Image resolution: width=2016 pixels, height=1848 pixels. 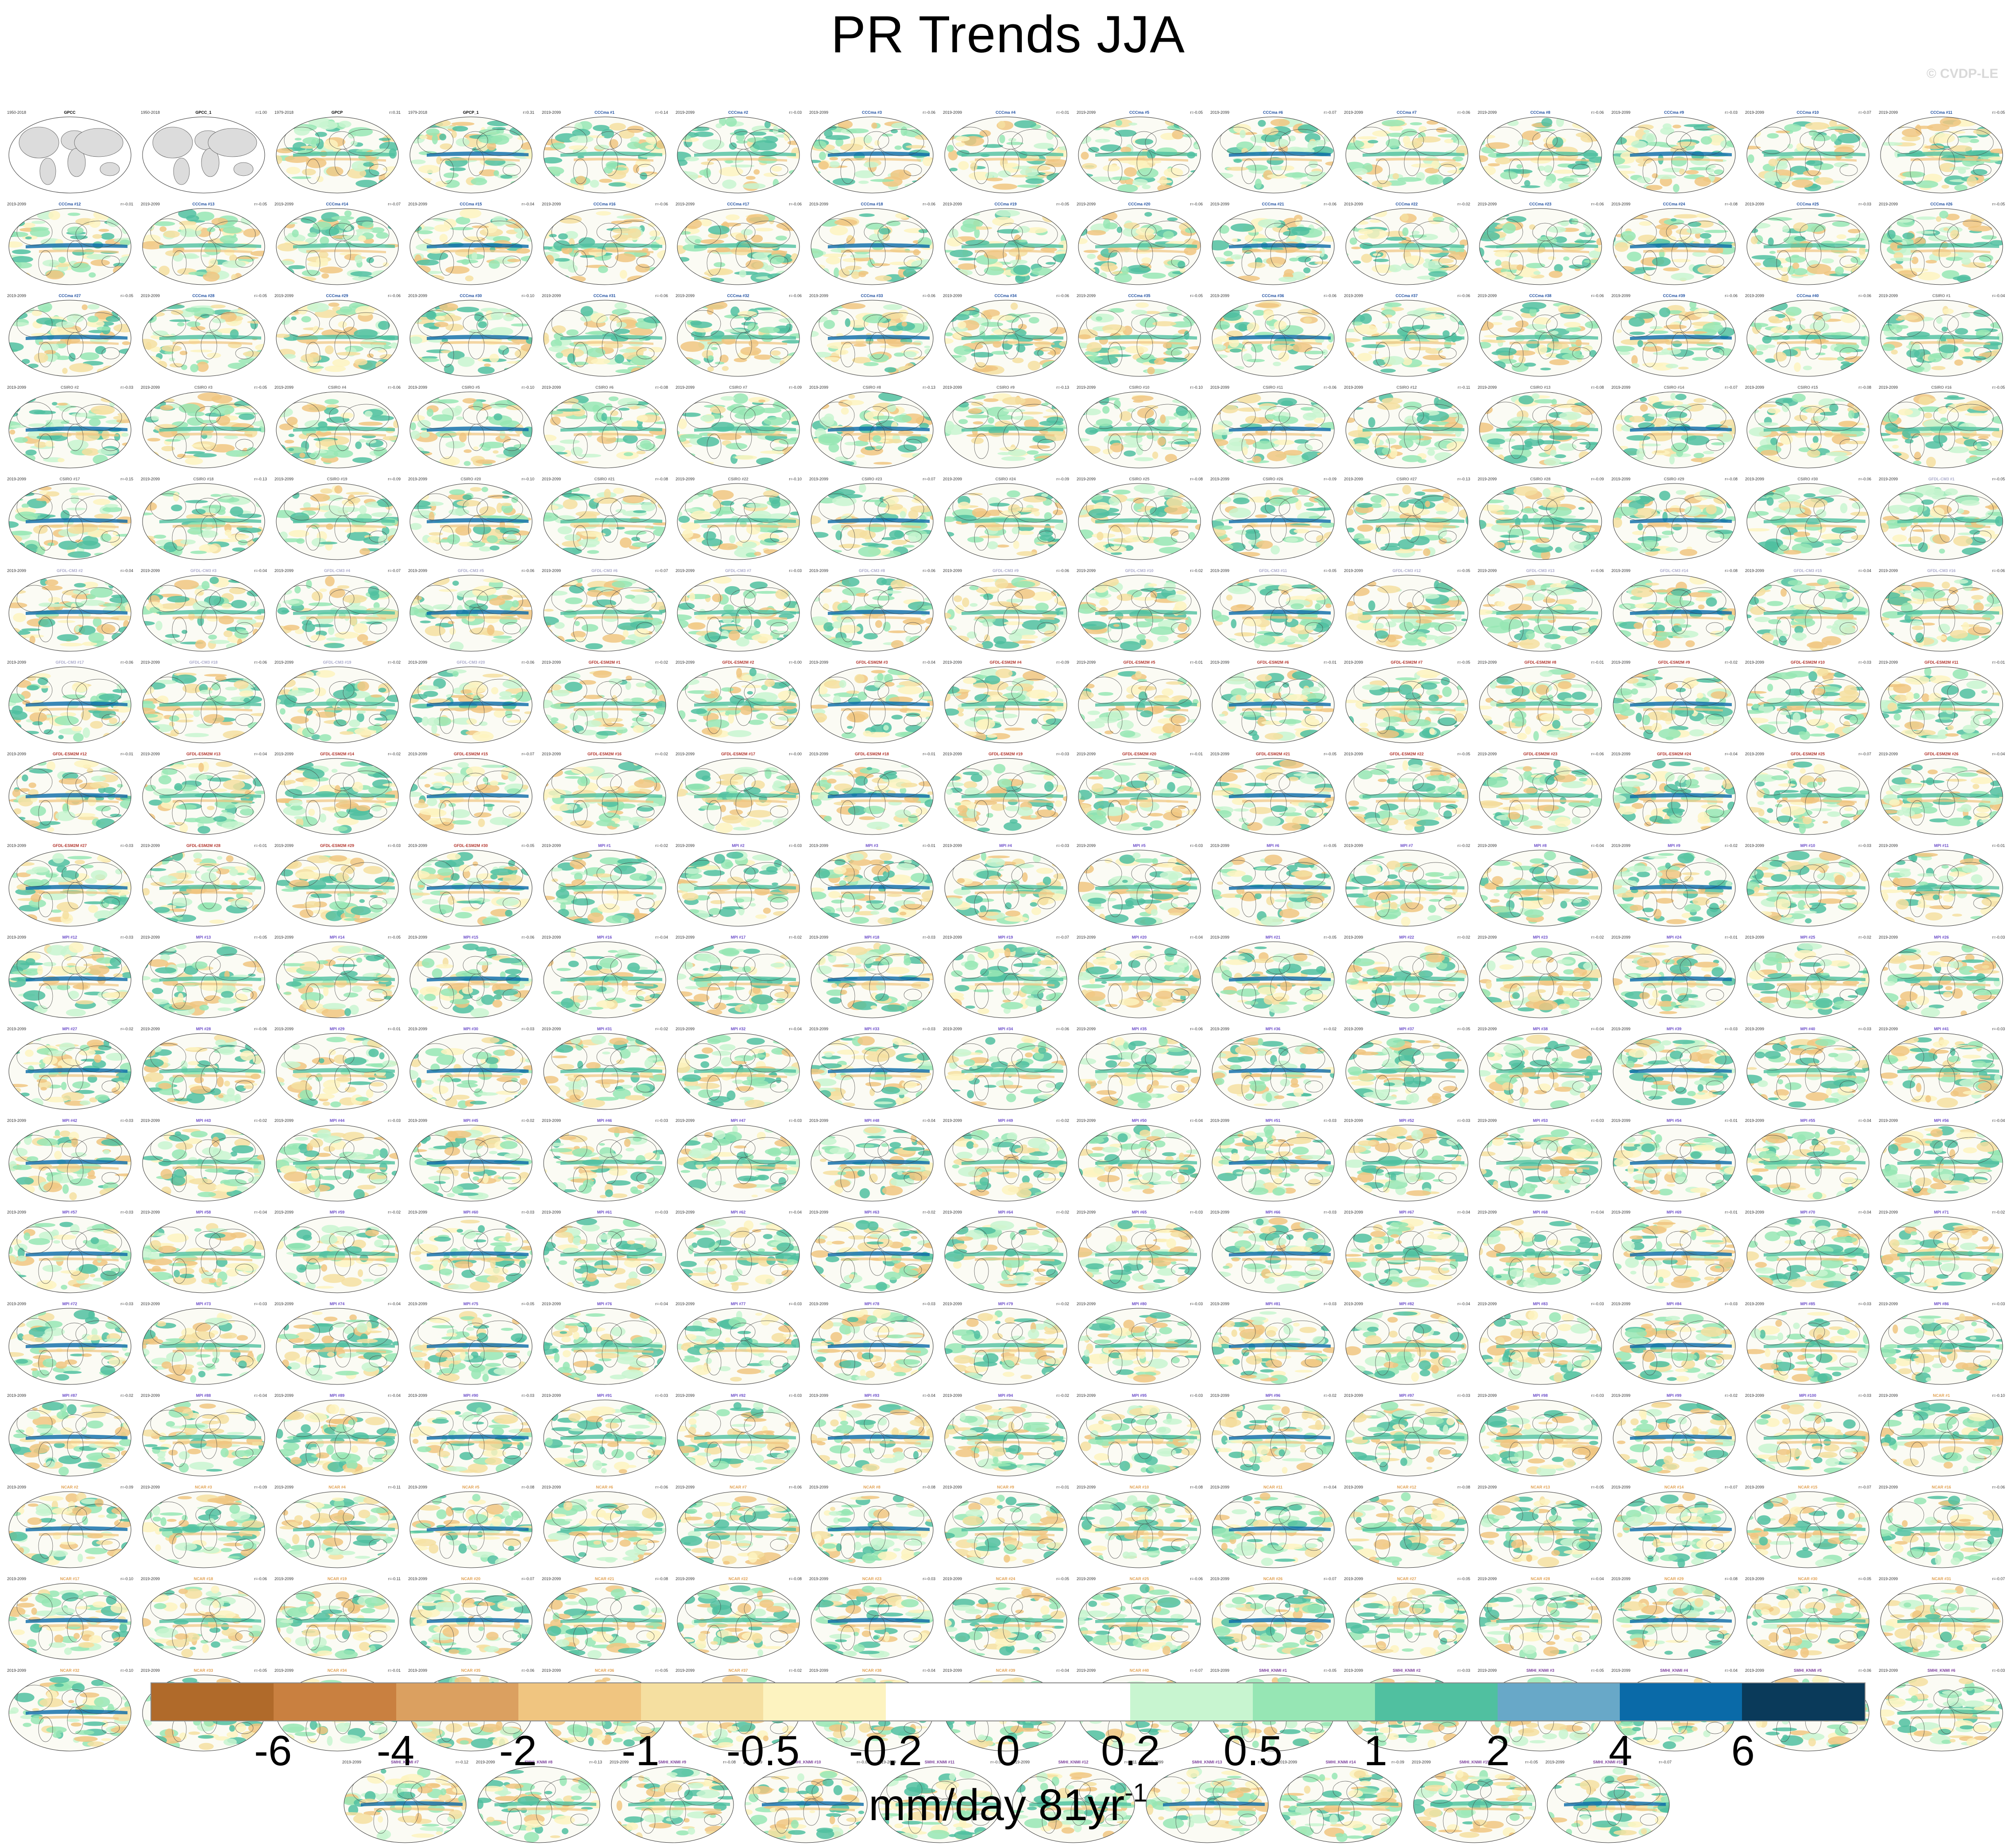 I want to click on panel-member-name: GFDL-CM3 #2, so click(x=69, y=570).